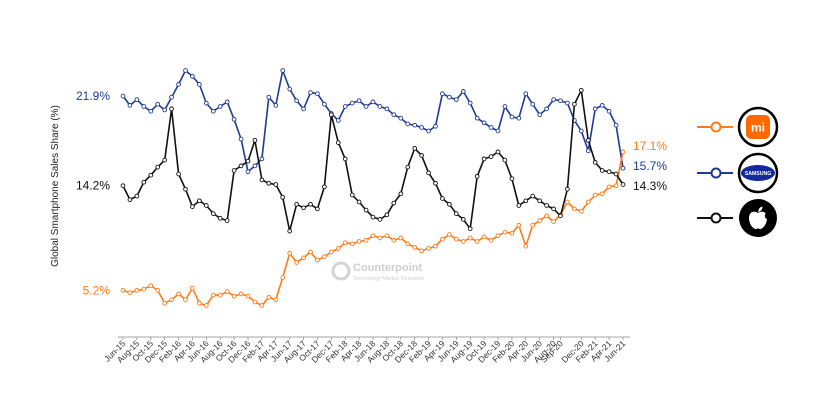 Image resolution: width=822 pixels, height=411 pixels. What do you see at coordinates (650, 186) in the screenshot?
I see `end-label-apple: 14.3%` at bounding box center [650, 186].